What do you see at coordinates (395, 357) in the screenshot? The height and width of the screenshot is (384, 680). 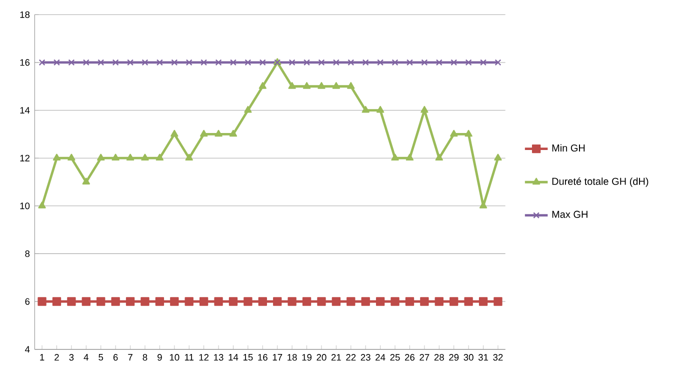 I see `x-tick-label: 25` at bounding box center [395, 357].